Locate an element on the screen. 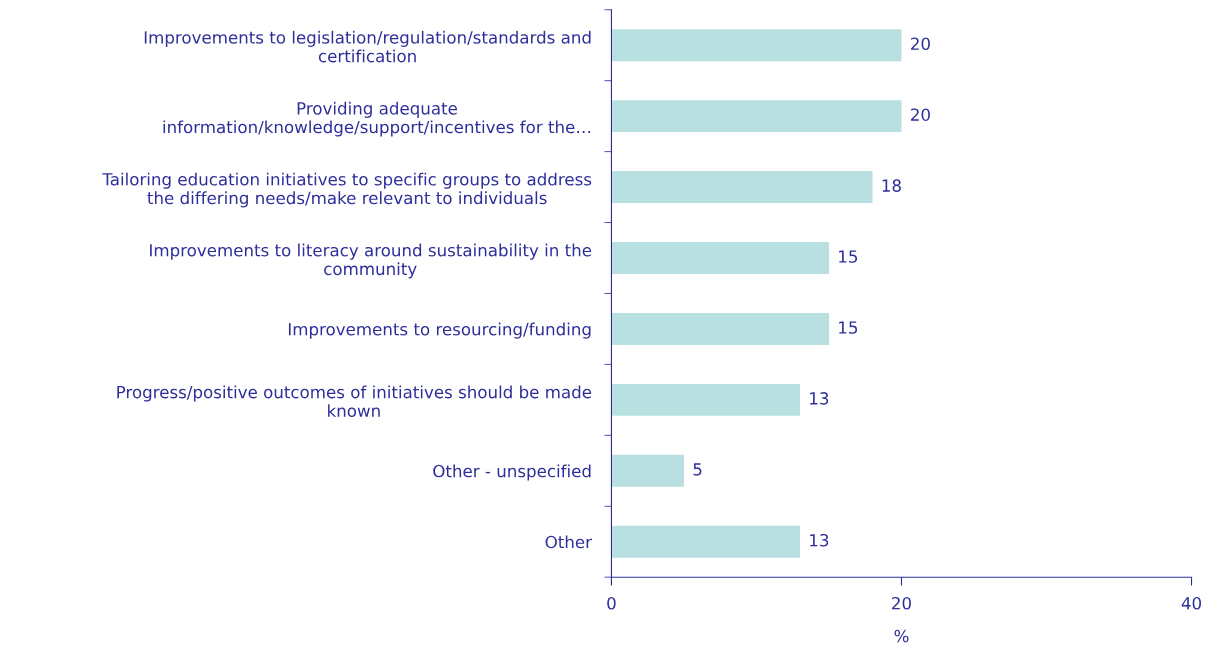 Image resolution: width=1206 pixels, height=650 pixels. x-tick-label: 0 is located at coordinates (611, 603).